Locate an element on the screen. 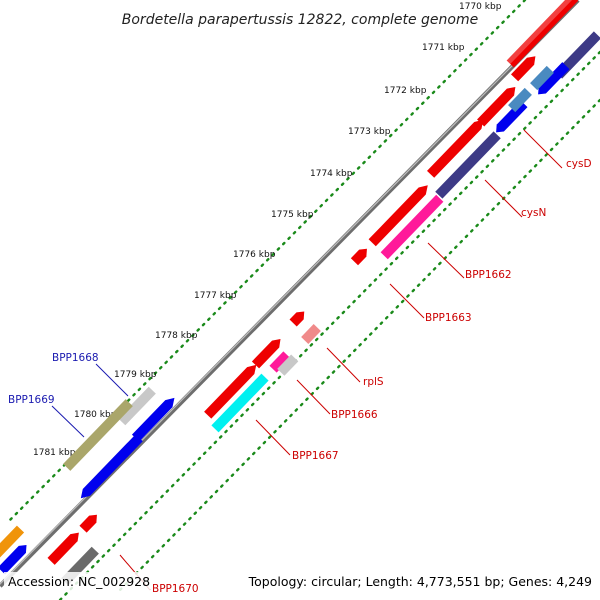 This screenshot has width=600, height=600. gene-label-bpp1666: BPP1666 is located at coordinates (354, 415).